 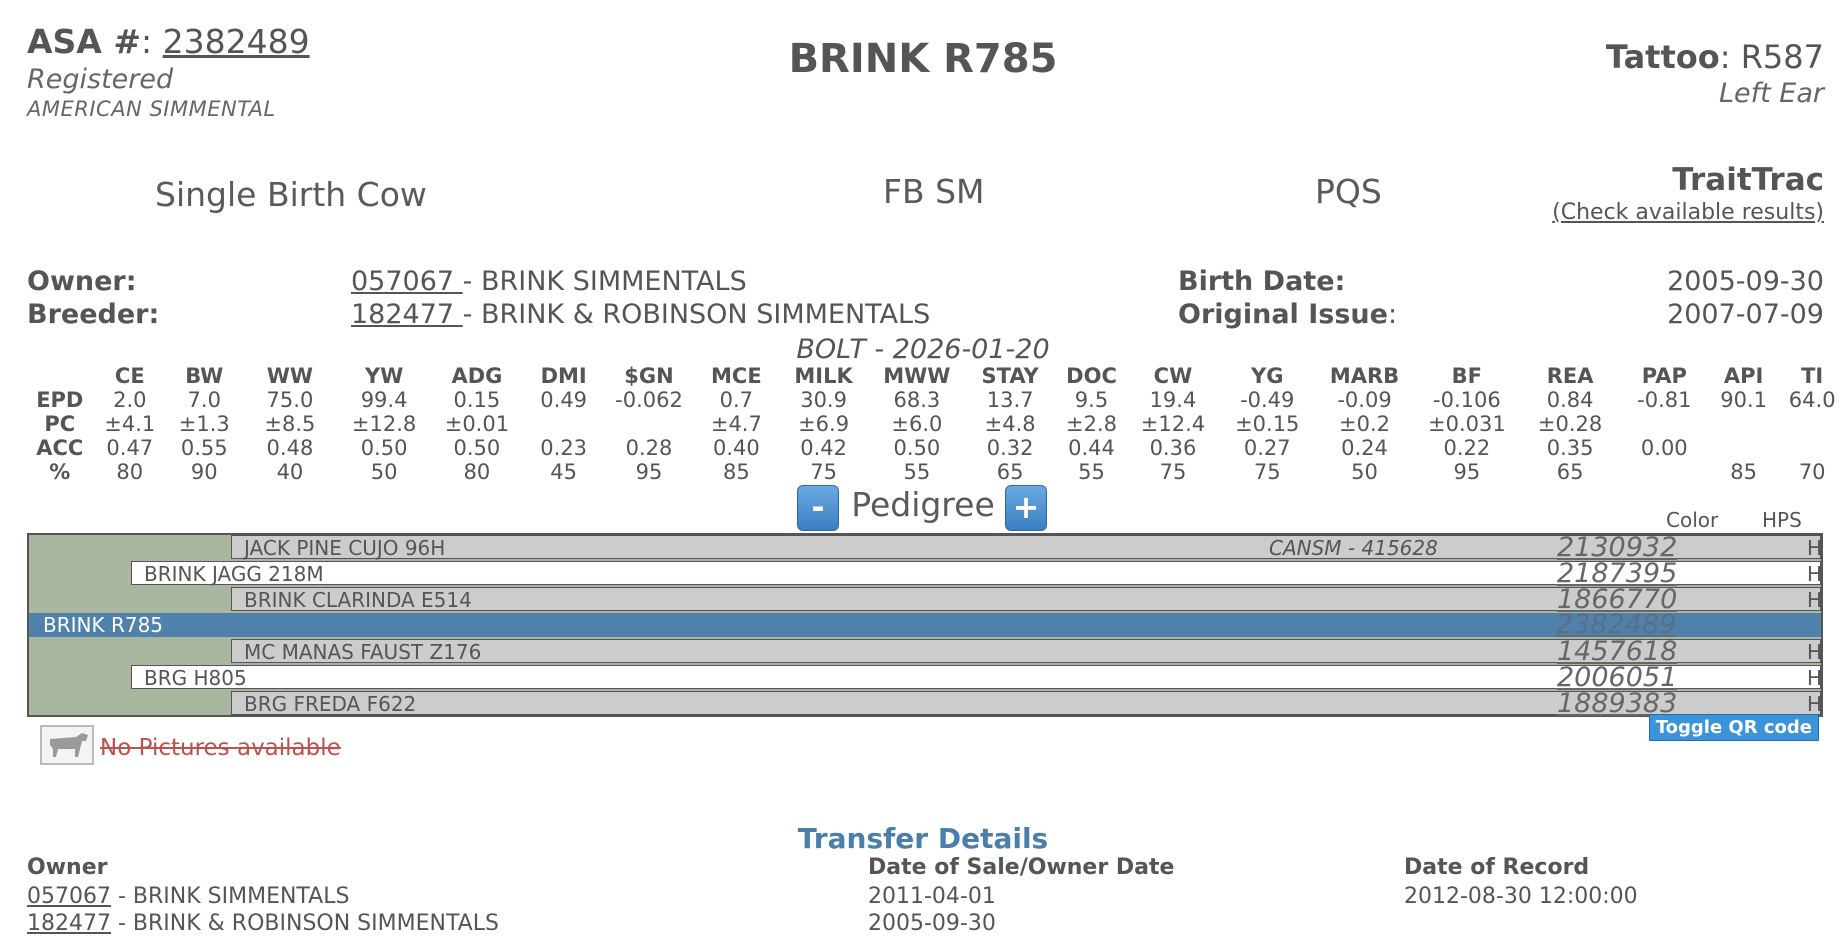 What do you see at coordinates (93, 314) in the screenshot?
I see `breeder-label: Breeder:` at bounding box center [93, 314].